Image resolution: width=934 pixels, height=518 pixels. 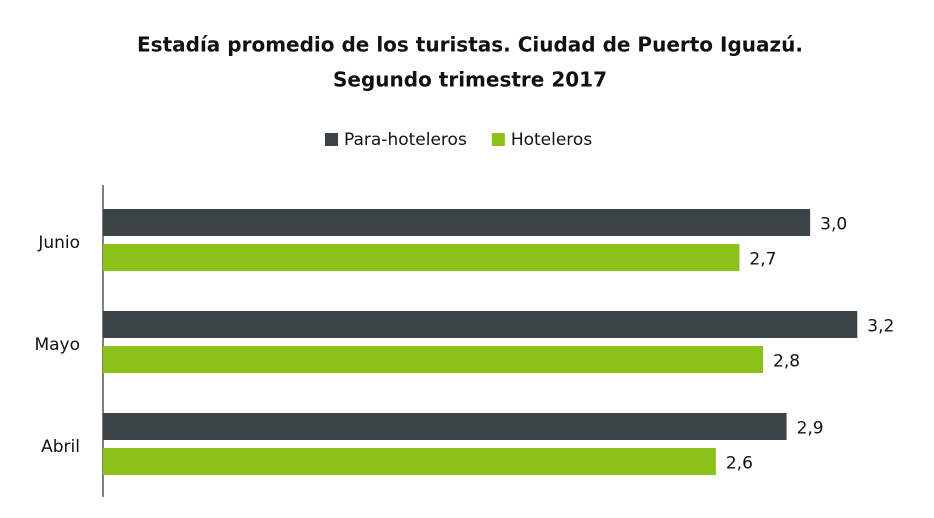 What do you see at coordinates (552, 140) in the screenshot?
I see `legend-label: Hoteleros` at bounding box center [552, 140].